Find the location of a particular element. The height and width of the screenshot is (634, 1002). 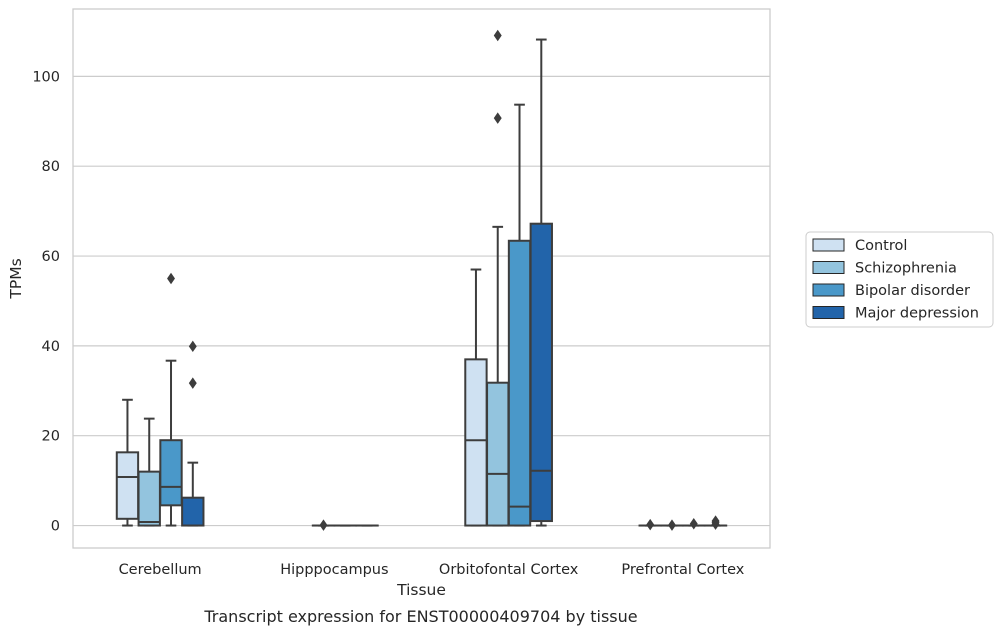

legend-label: Major depression is located at coordinates (917, 314).